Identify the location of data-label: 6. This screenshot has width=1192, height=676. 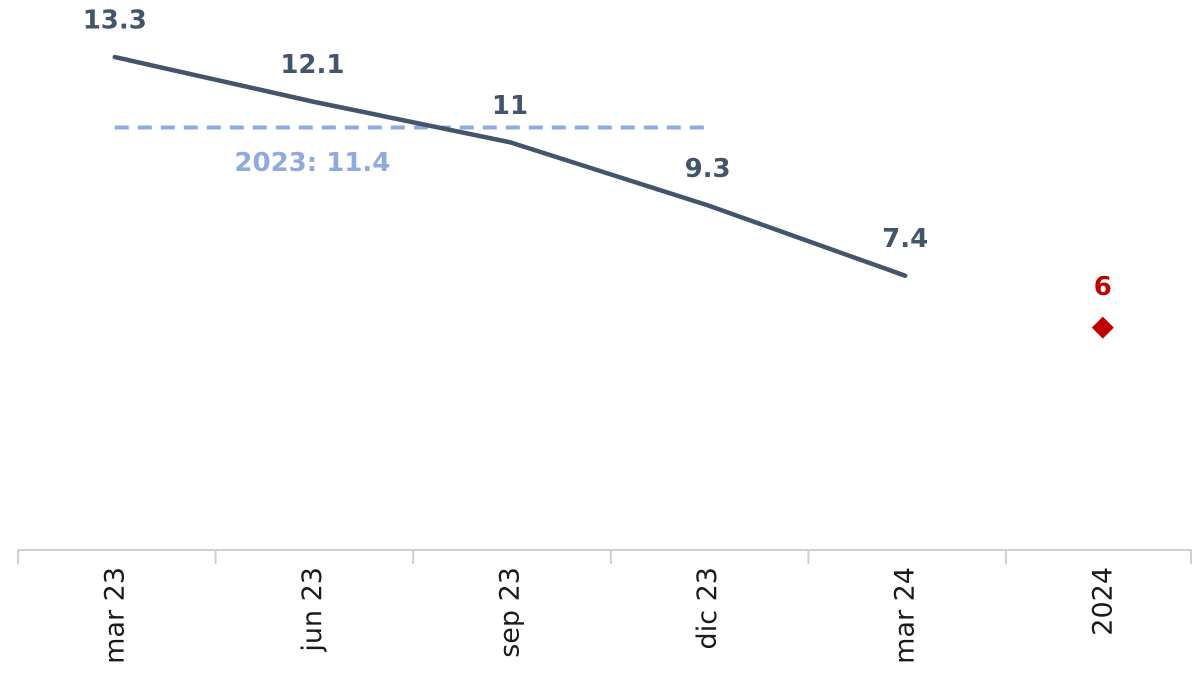
(1103, 287).